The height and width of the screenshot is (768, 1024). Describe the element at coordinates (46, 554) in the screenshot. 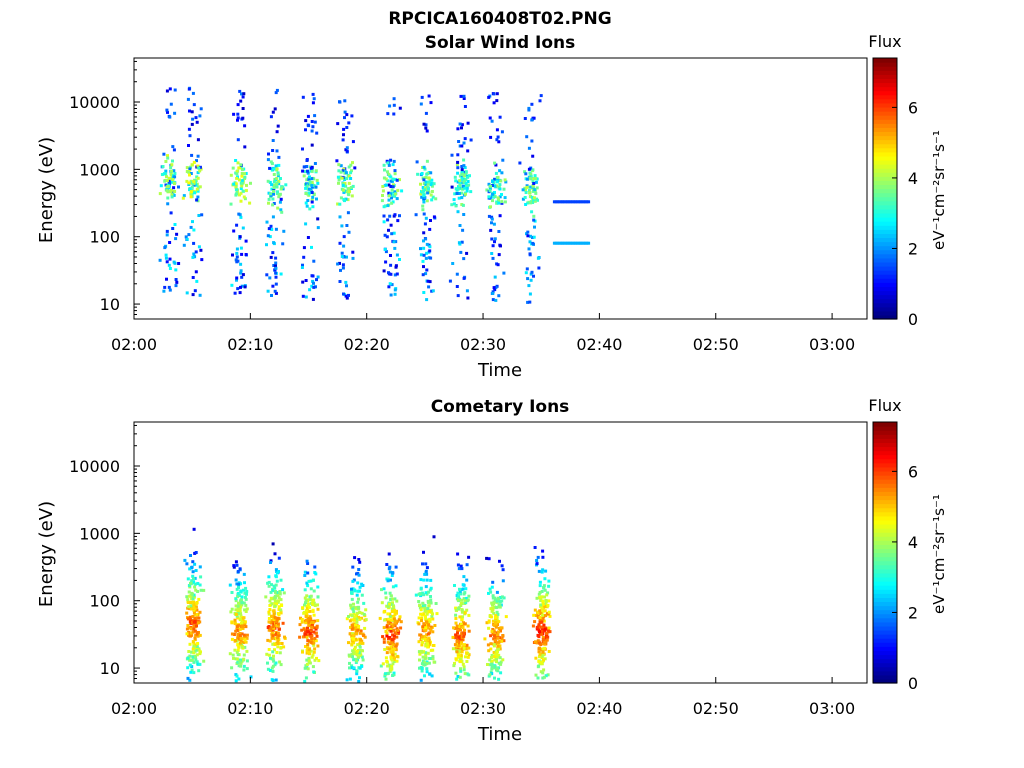

I see `y-axis-label: Energy (eV)` at that location.